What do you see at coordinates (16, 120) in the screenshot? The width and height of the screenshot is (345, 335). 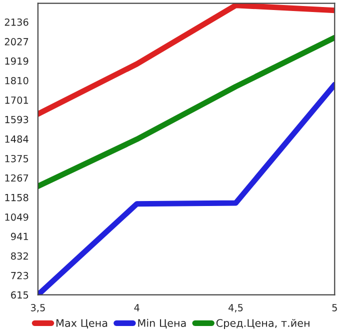 I see `y-tick-label: 1593` at bounding box center [16, 120].